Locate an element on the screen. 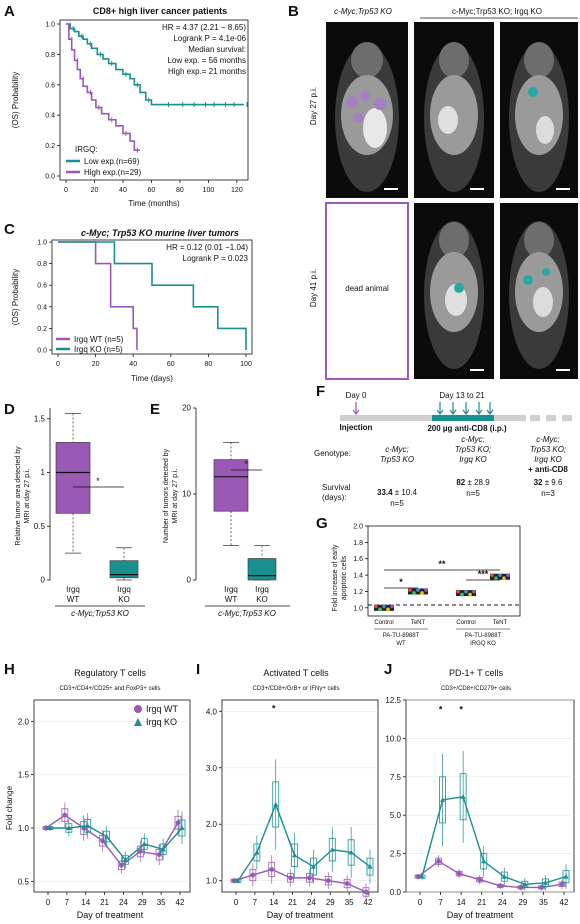 This screenshot has width=580, height=924. panel-f-injection-arrow is located at coordinates (356, 408).